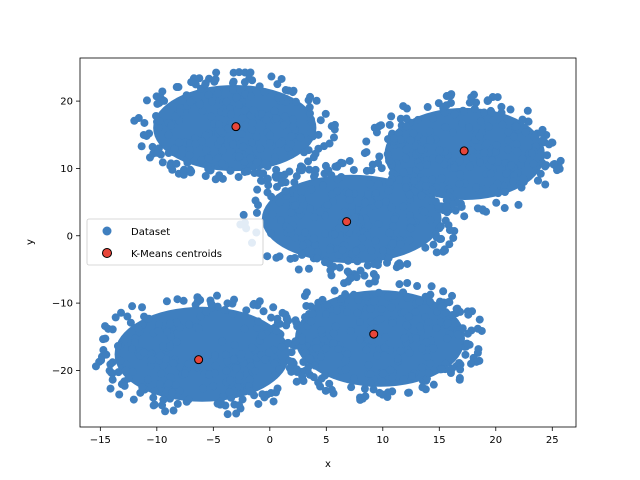  I want to click on x-tick-label: 15, so click(439, 440).